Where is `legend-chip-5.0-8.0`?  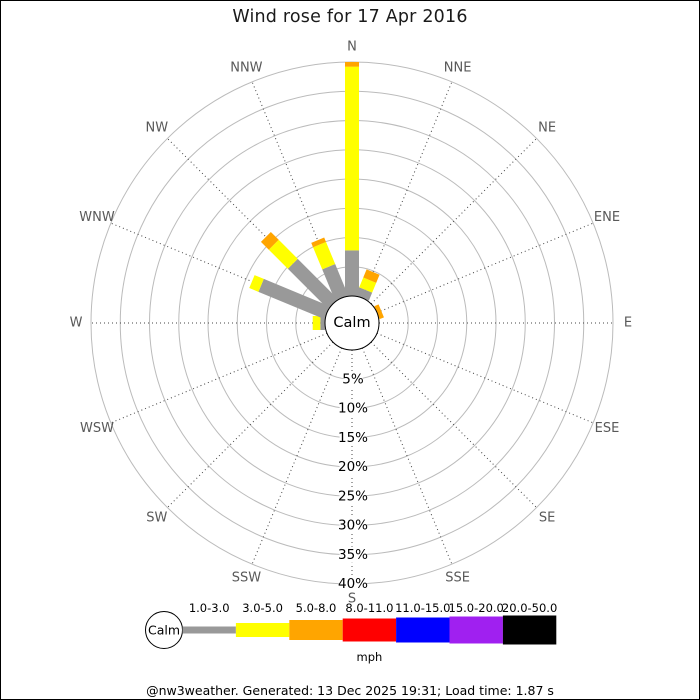 legend-chip-5.0-8.0 is located at coordinates (316, 630).